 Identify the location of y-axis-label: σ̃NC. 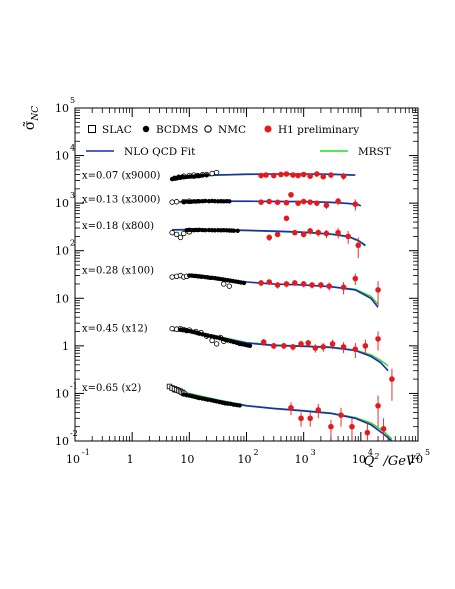
(31, 118).